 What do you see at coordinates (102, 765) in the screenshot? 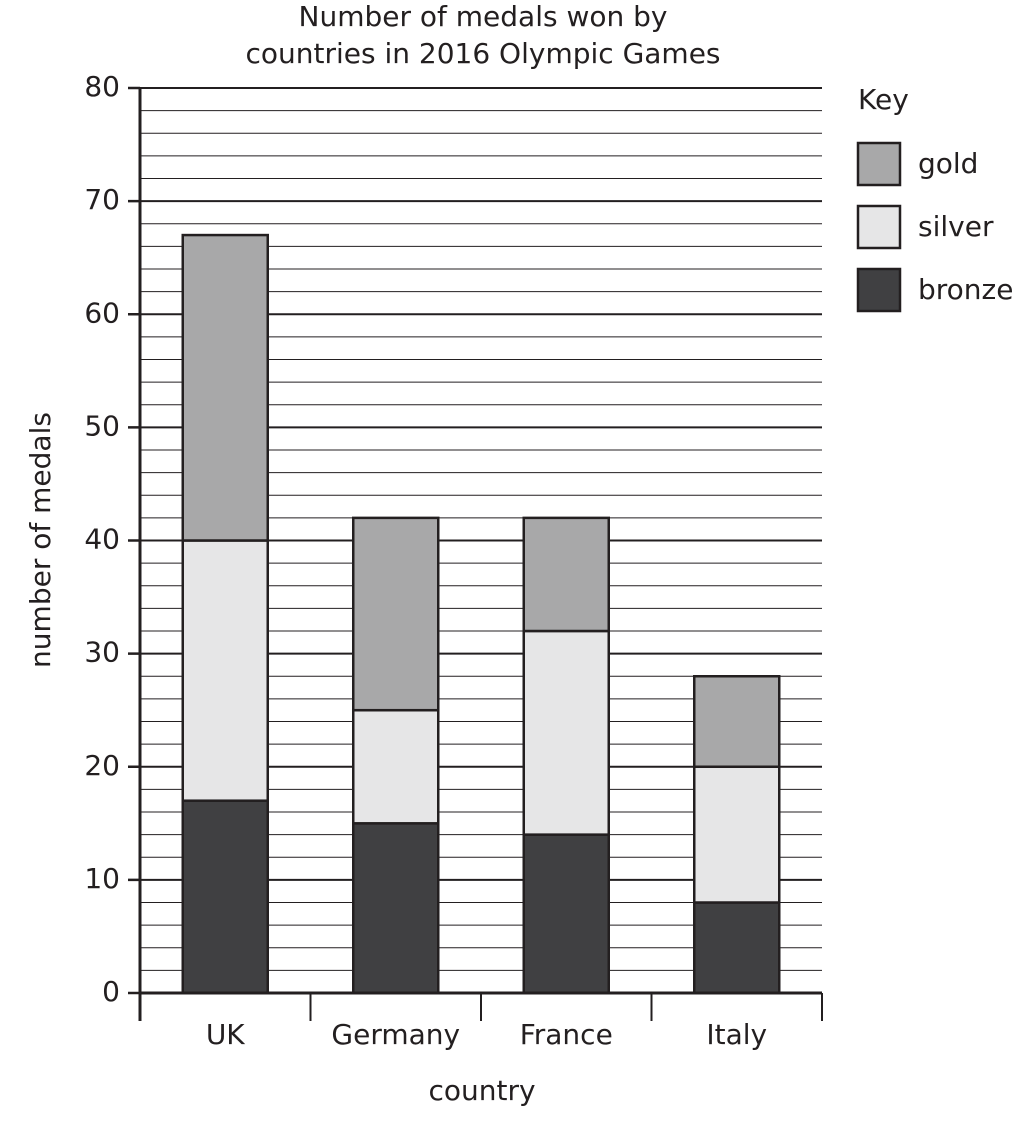
I see `y-tick-label: 20` at bounding box center [102, 765].